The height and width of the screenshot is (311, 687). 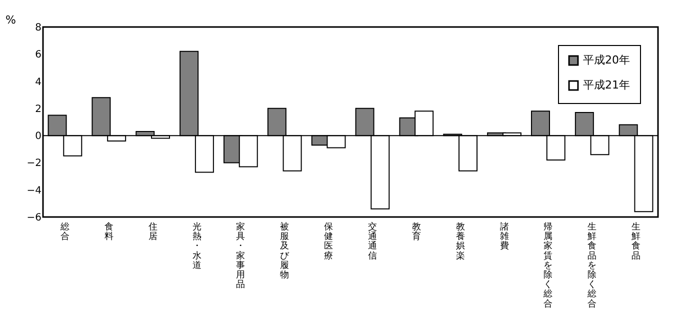 What do you see at coordinates (38, 28) in the screenshot?
I see `y-tick-label: 8` at bounding box center [38, 28].